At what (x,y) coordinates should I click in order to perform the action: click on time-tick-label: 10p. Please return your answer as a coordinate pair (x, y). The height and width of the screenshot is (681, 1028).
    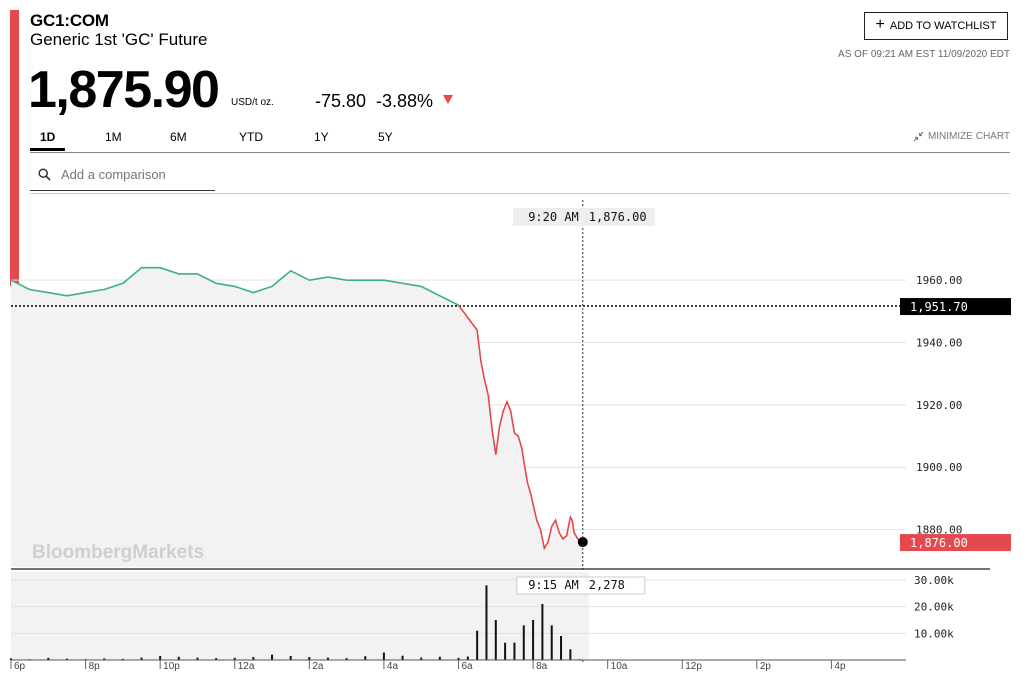
    Looking at the image, I should click on (171, 666).